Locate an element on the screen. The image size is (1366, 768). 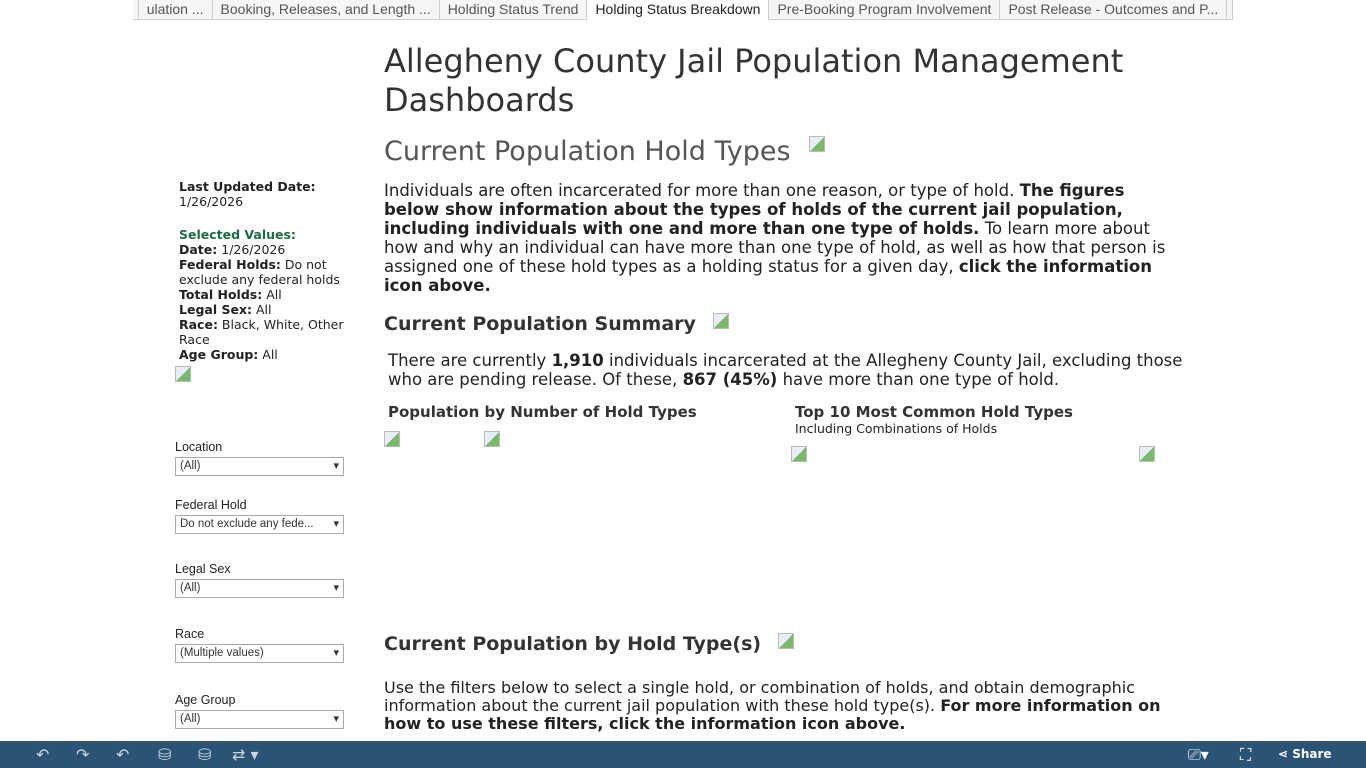
summary-title: Current Population Summary is located at coordinates (540, 324).